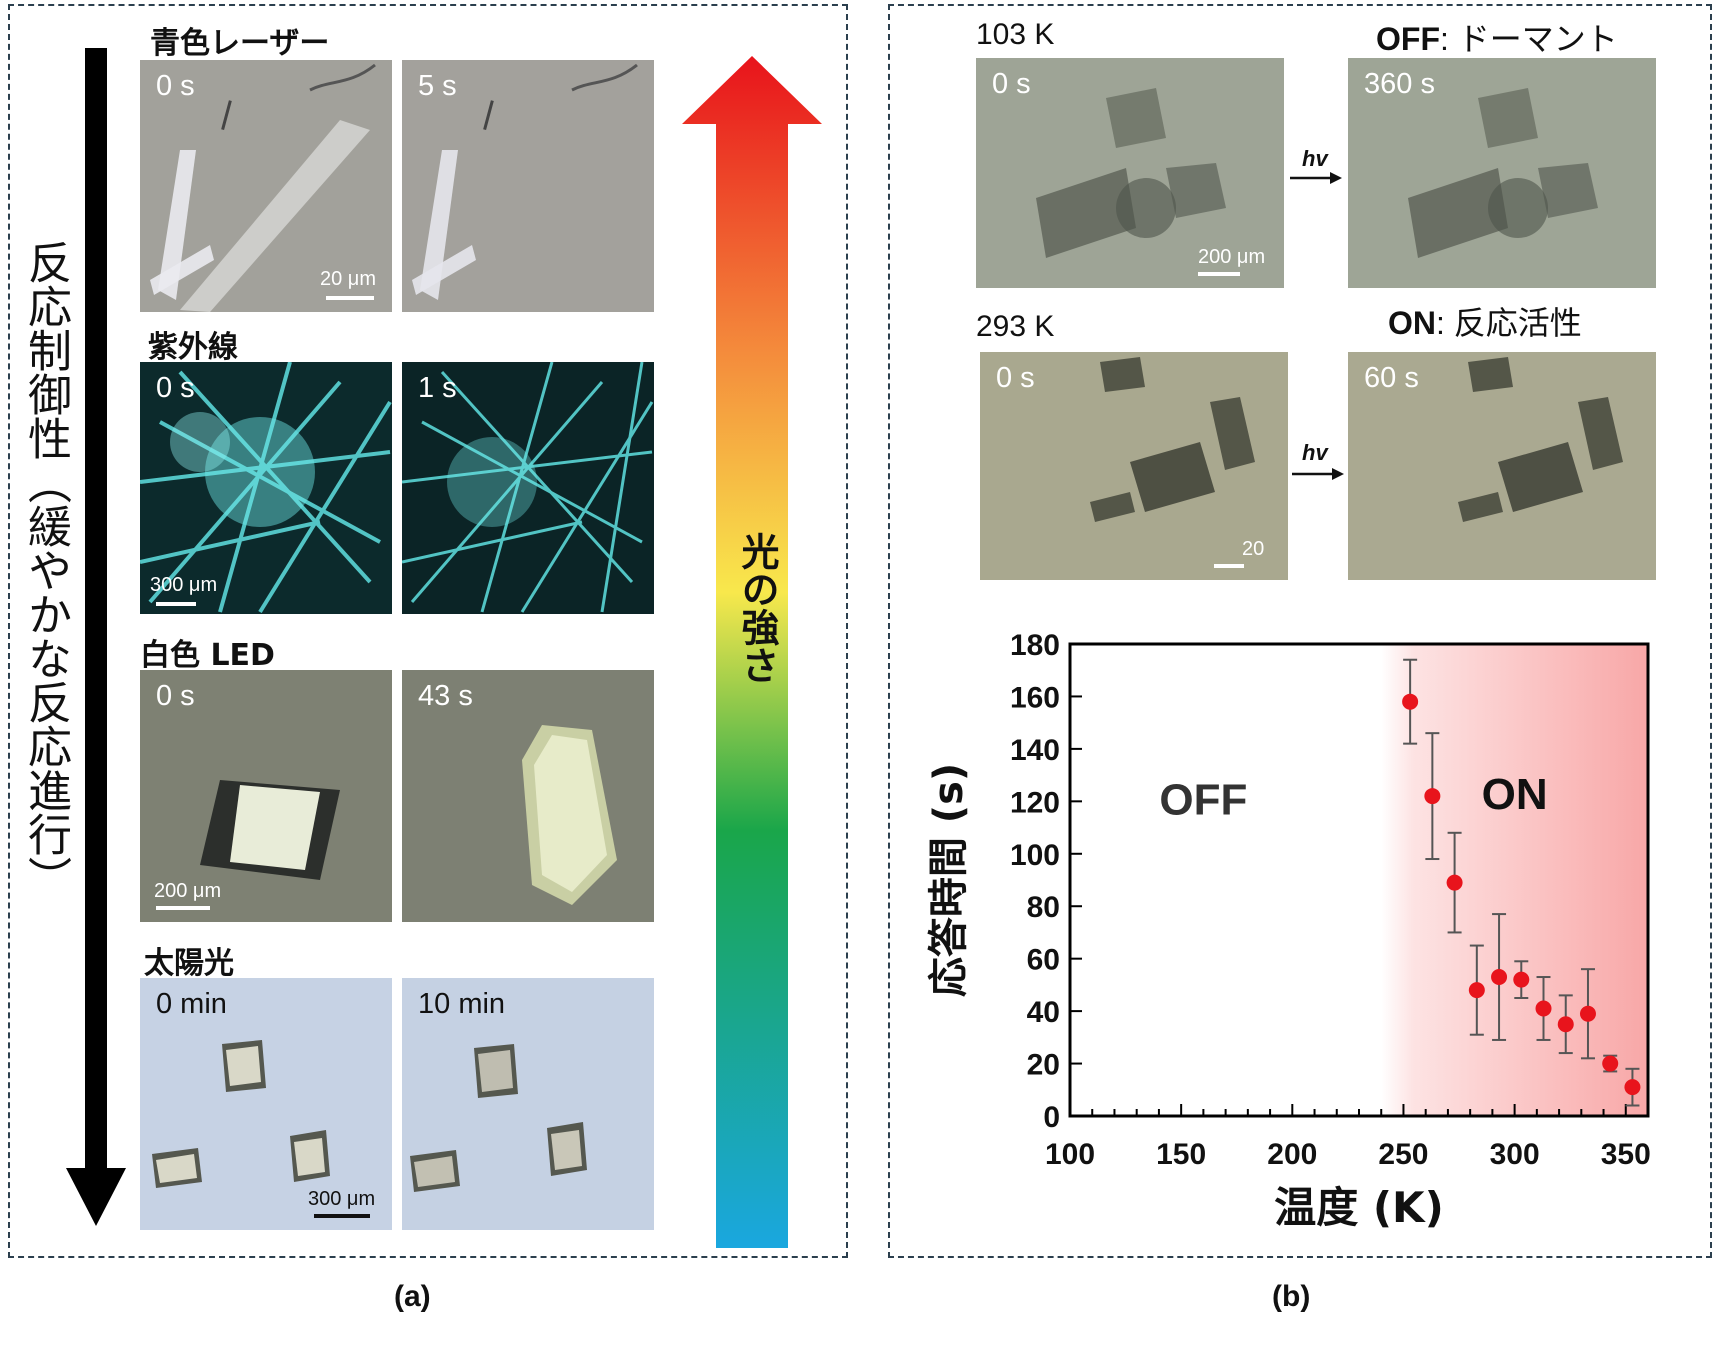 This screenshot has width=1718, height=1350. I want to click on left-axis-label: 反応制御性（緩やかな反応進行）, so click(45, 570).